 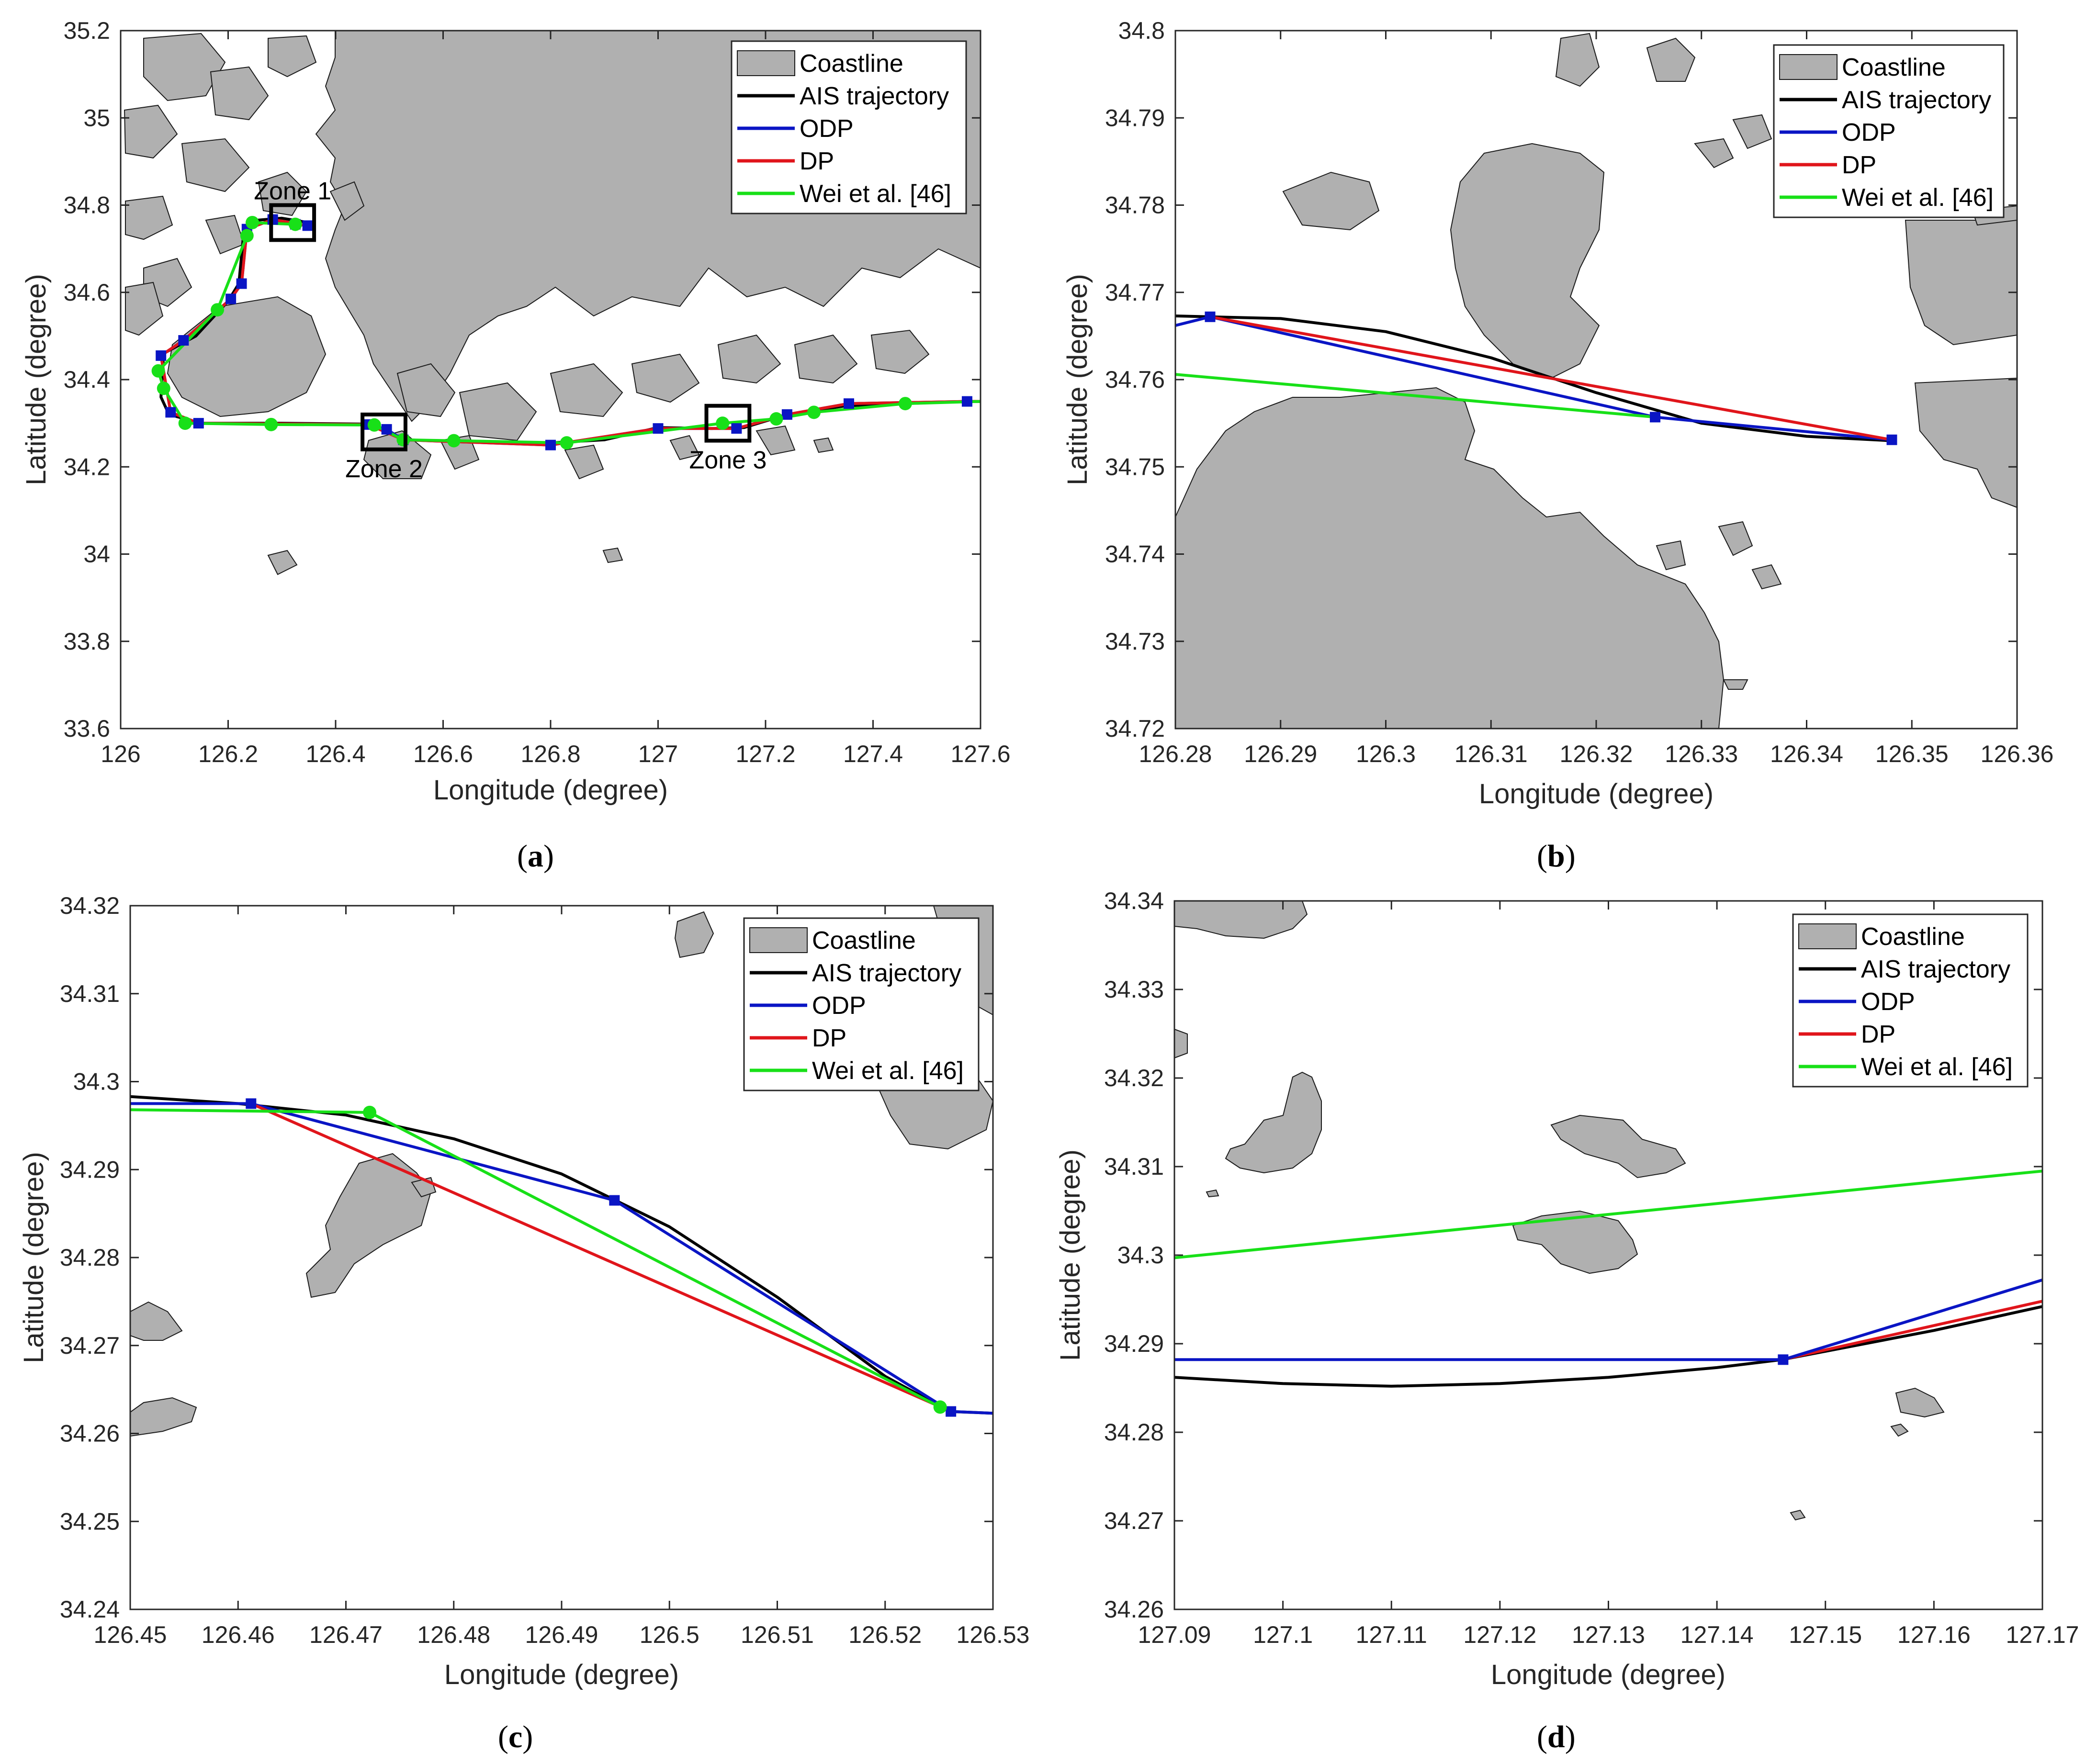 What do you see at coordinates (87, 31) in the screenshot?
I see `ytick-label: 35.2` at bounding box center [87, 31].